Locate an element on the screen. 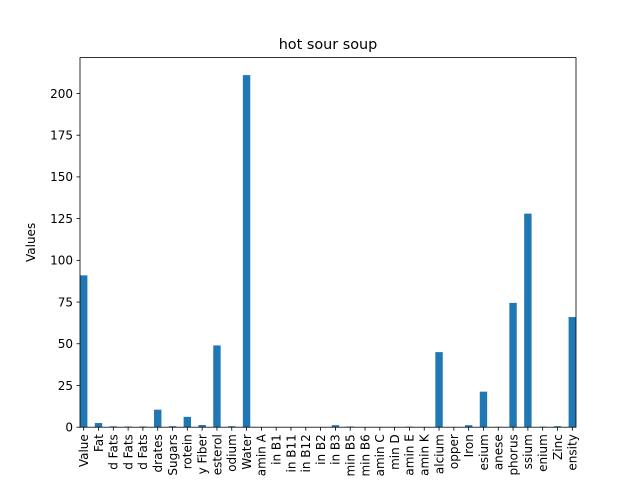  x-tick-label: Sugars is located at coordinates (173, 454).